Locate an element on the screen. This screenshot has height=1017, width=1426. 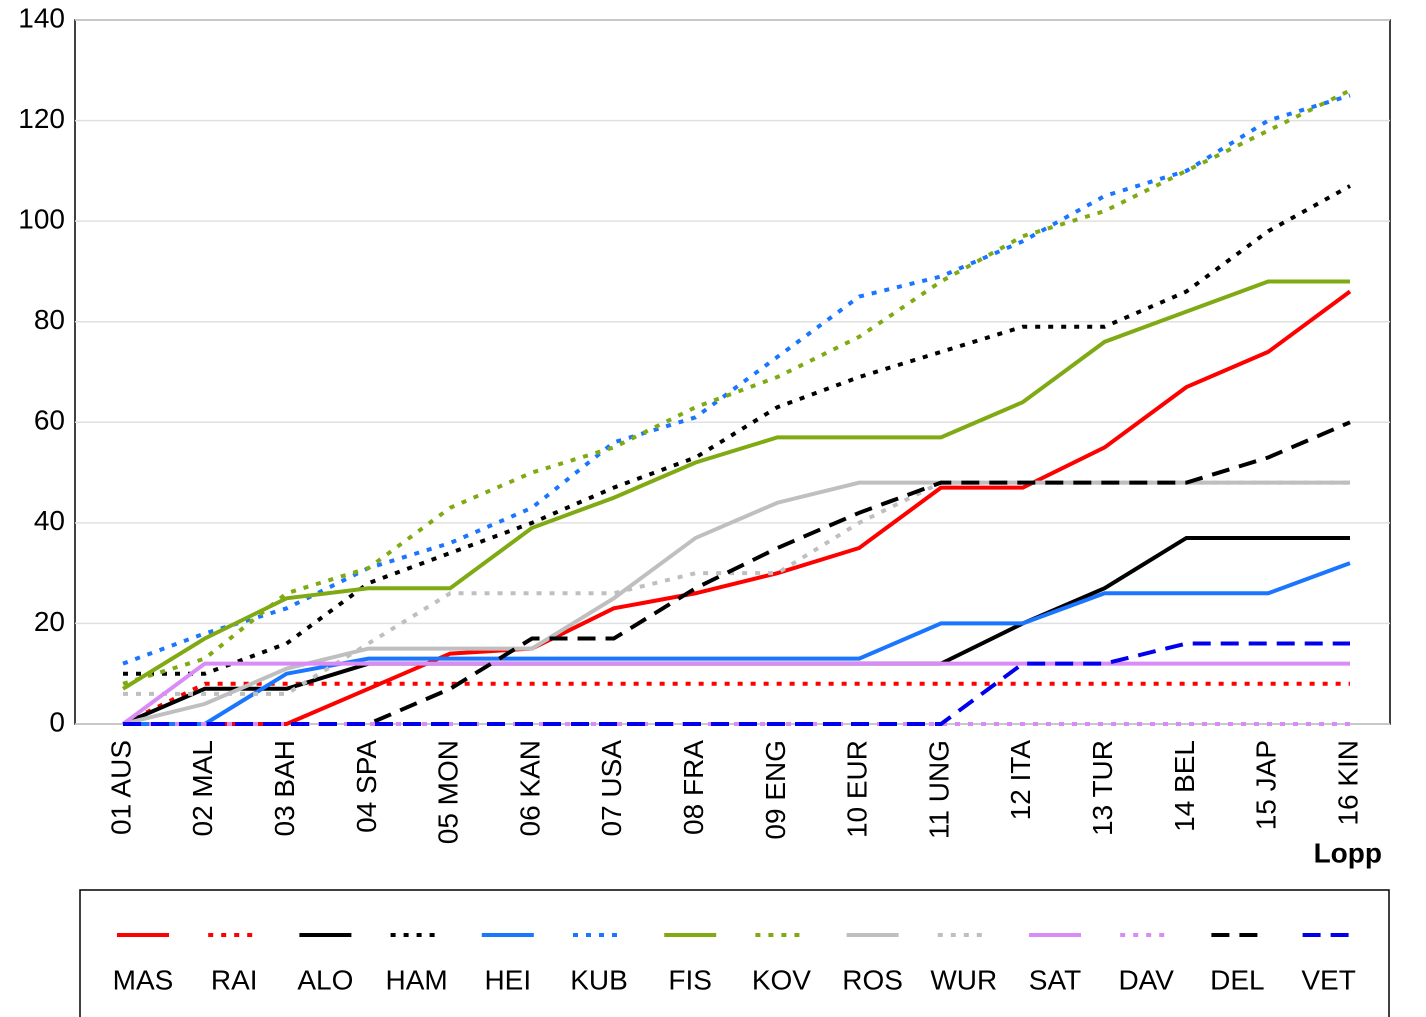
legend-label: ROS is located at coordinates (872, 979).